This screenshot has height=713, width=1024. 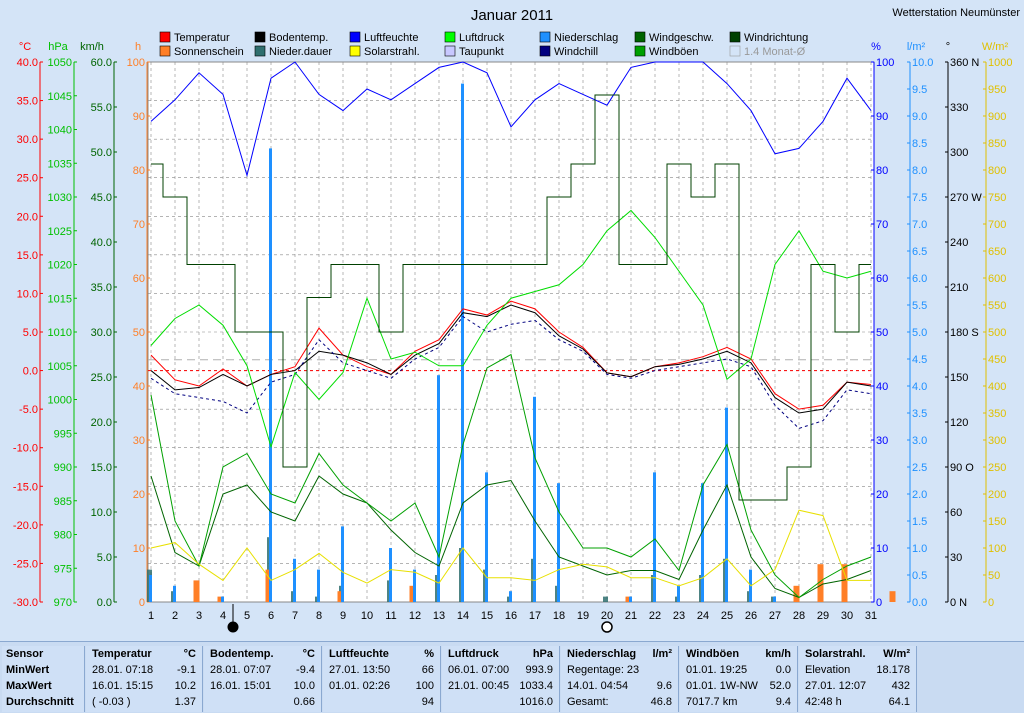 What do you see at coordinates (101, 63) in the screenshot?
I see `wind-axis-tick: 60.0` at bounding box center [101, 63].